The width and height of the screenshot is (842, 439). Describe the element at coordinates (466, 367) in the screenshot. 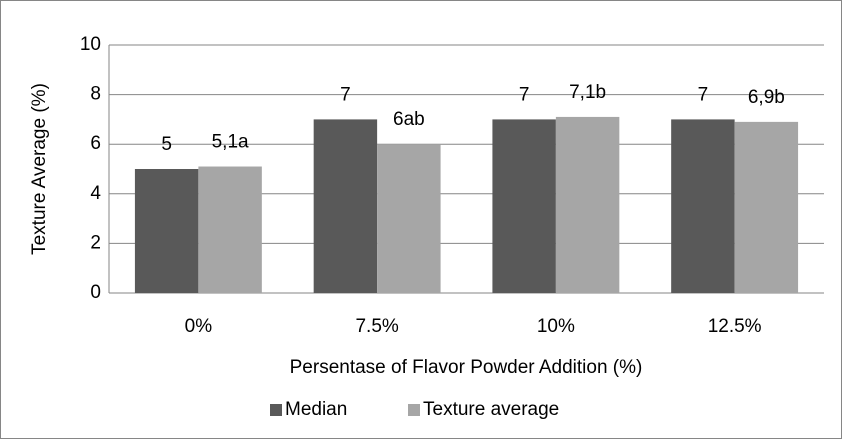

I see `x-axis-title: Persentase of Flavor Powder Addition (%)` at that location.